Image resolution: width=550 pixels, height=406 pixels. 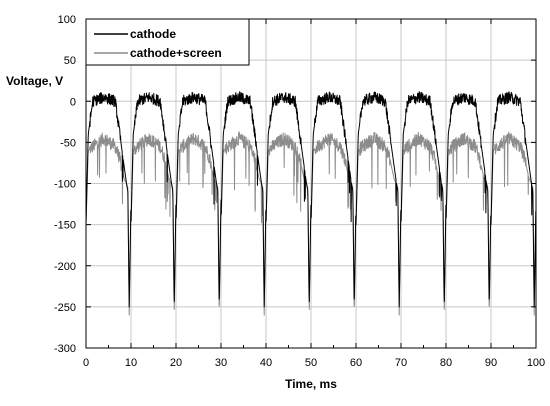 I want to click on x-tick-label: 90, so click(x=491, y=363).